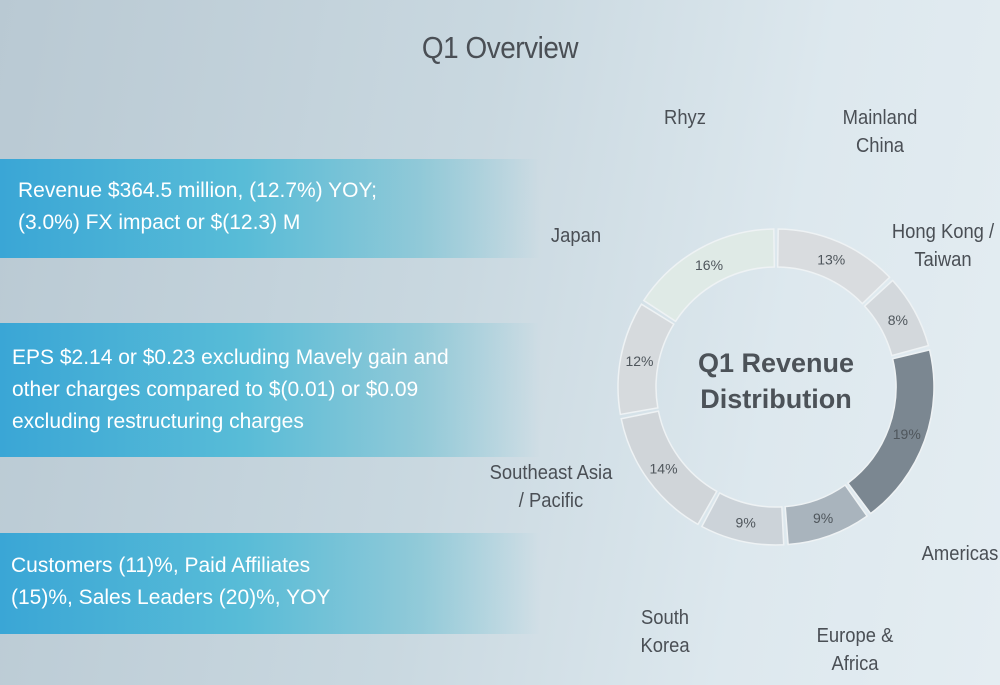 The image size is (1000, 685). I want to click on eps-line-3: excluding restructuring charges, so click(158, 421).